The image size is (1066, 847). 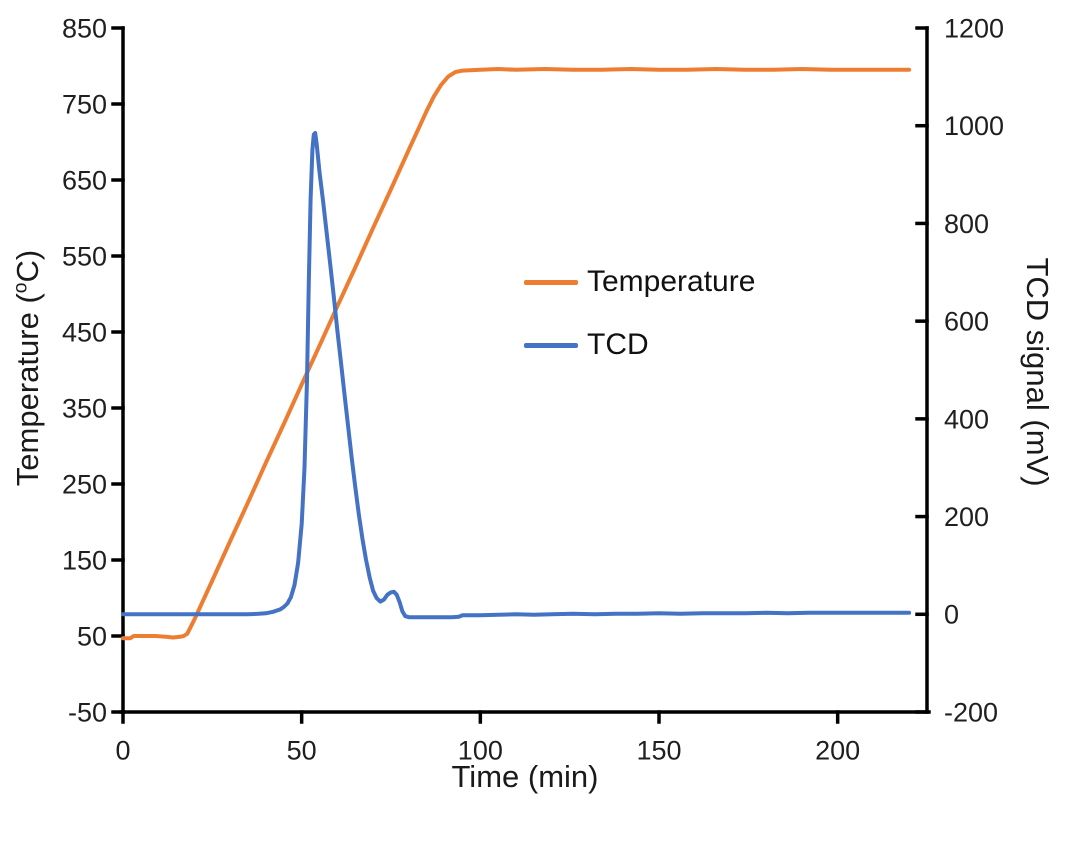 What do you see at coordinates (122, 750) in the screenshot?
I see `x-tick-label: 0` at bounding box center [122, 750].